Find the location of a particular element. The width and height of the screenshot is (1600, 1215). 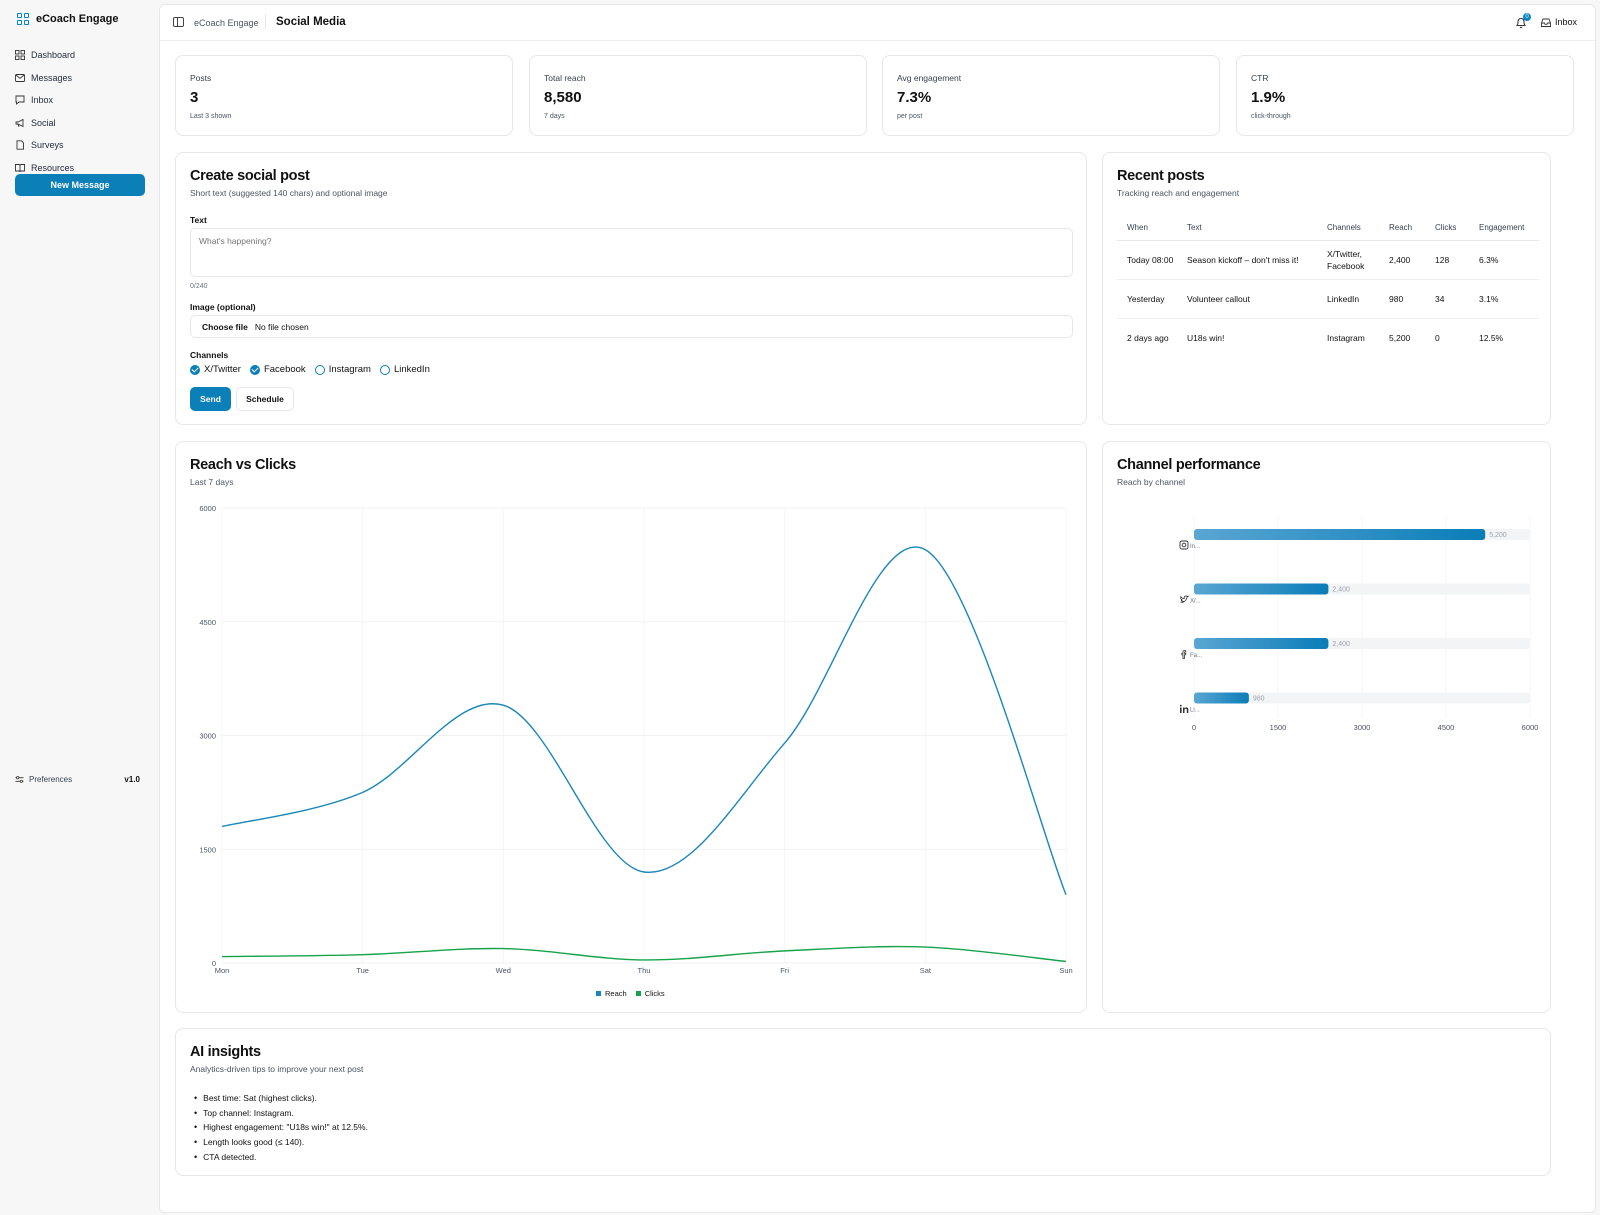

cell-reach: 5,200 is located at coordinates (1400, 337).